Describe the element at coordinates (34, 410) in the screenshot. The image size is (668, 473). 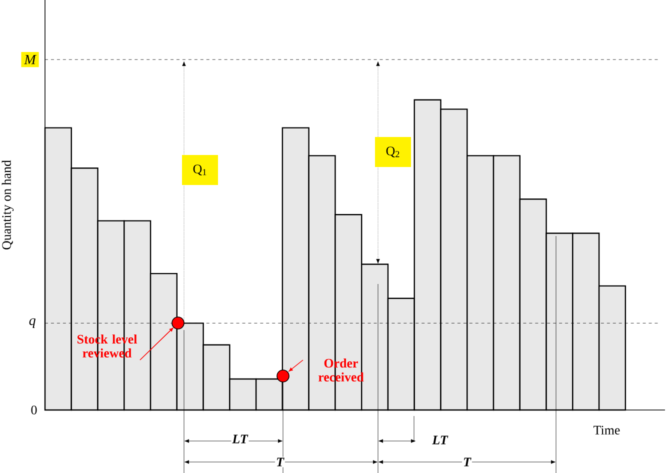
I see `text: 0` at that location.